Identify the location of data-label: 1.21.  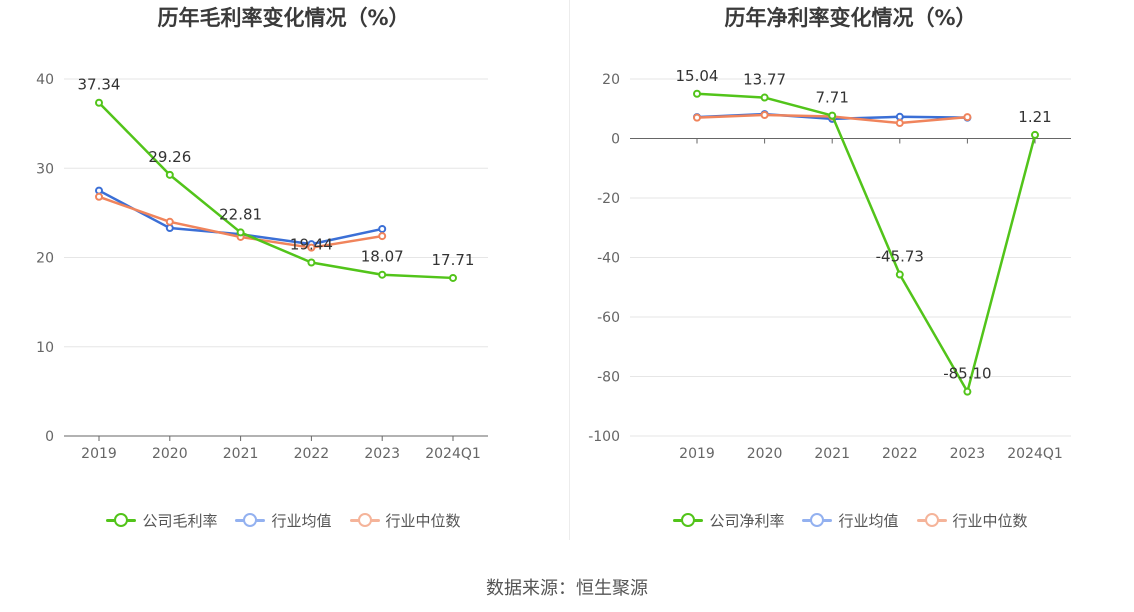
(1034, 117).